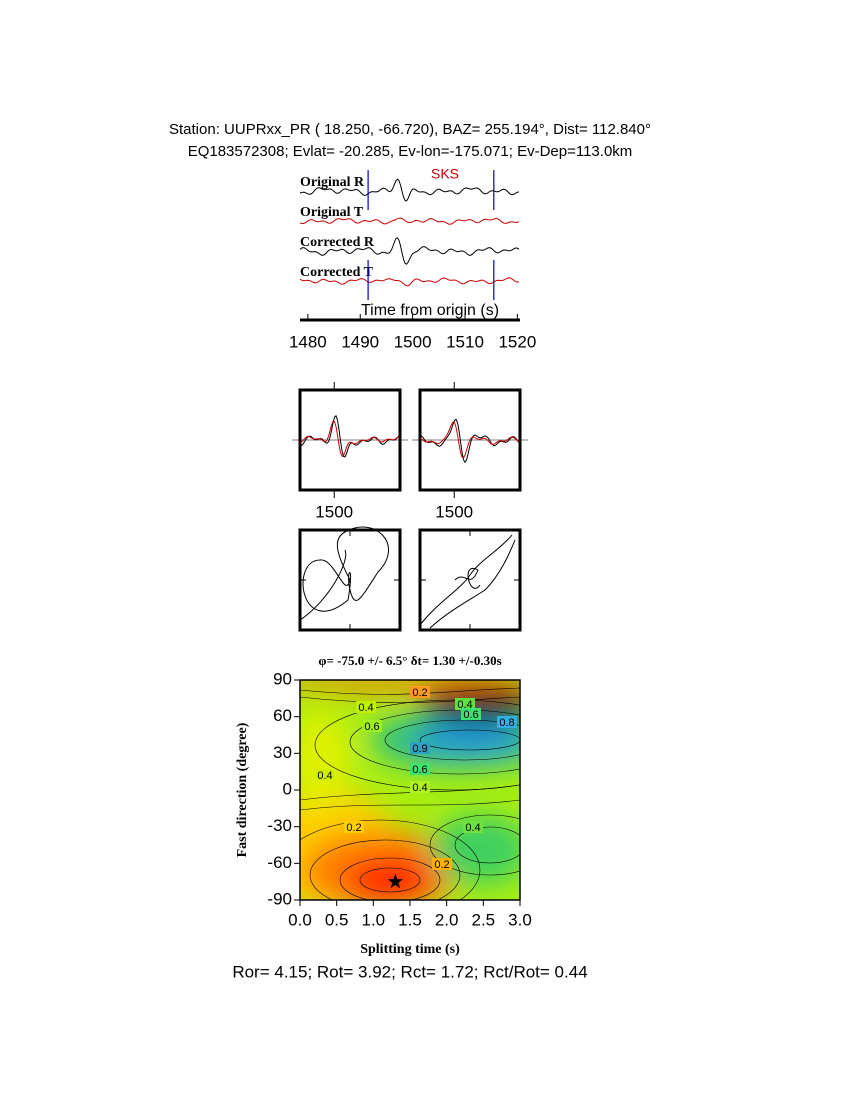 The image size is (850, 1100). Describe the element at coordinates (465, 341) in the screenshot. I see `x-tick-label: 1510` at that location.